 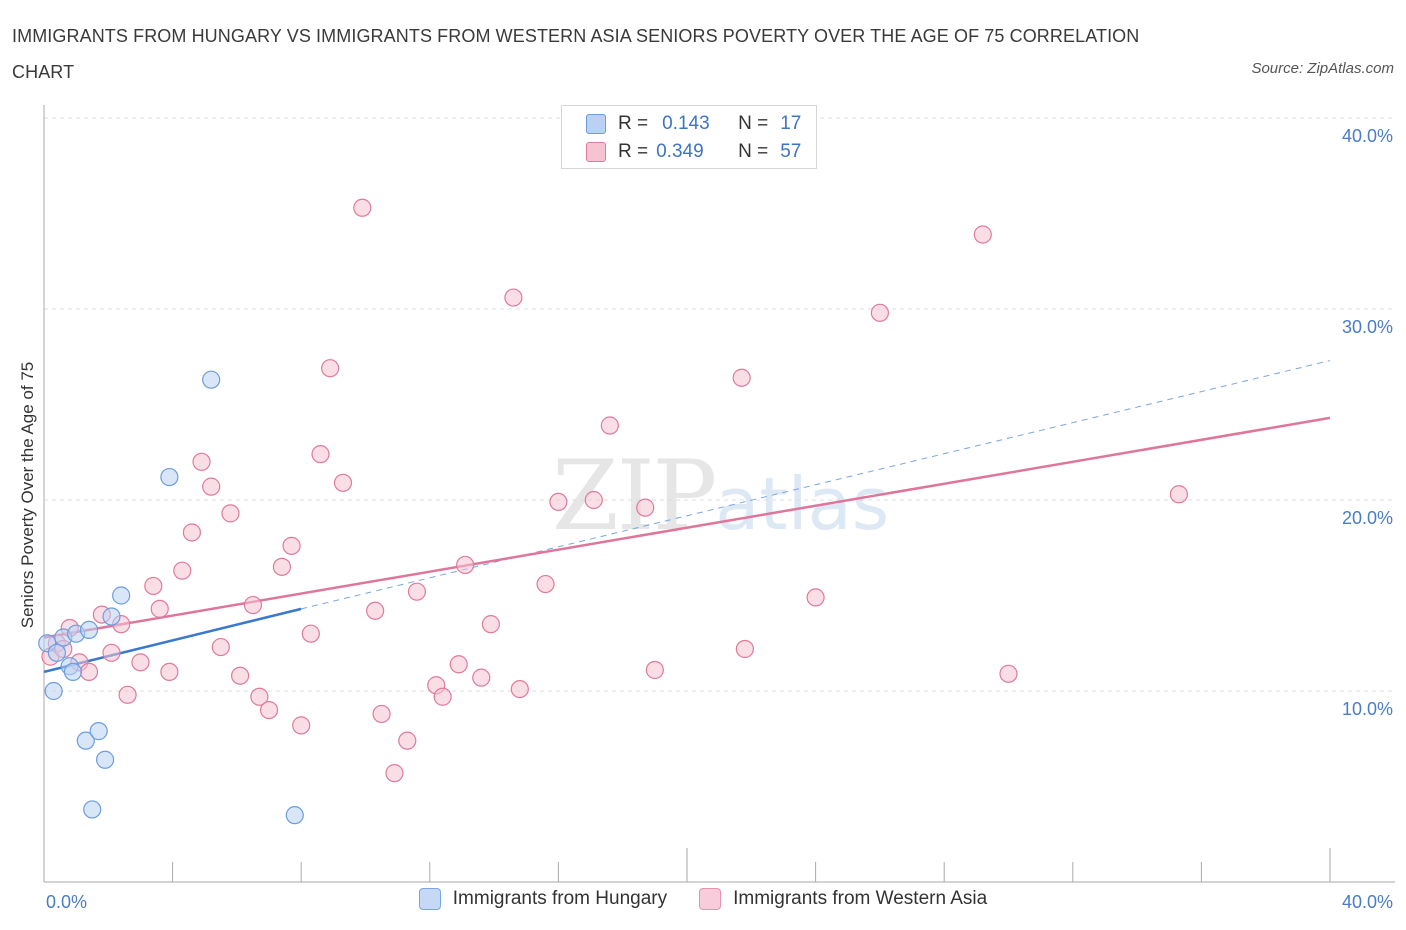 I want to click on n-value: 57, so click(x=791, y=151).